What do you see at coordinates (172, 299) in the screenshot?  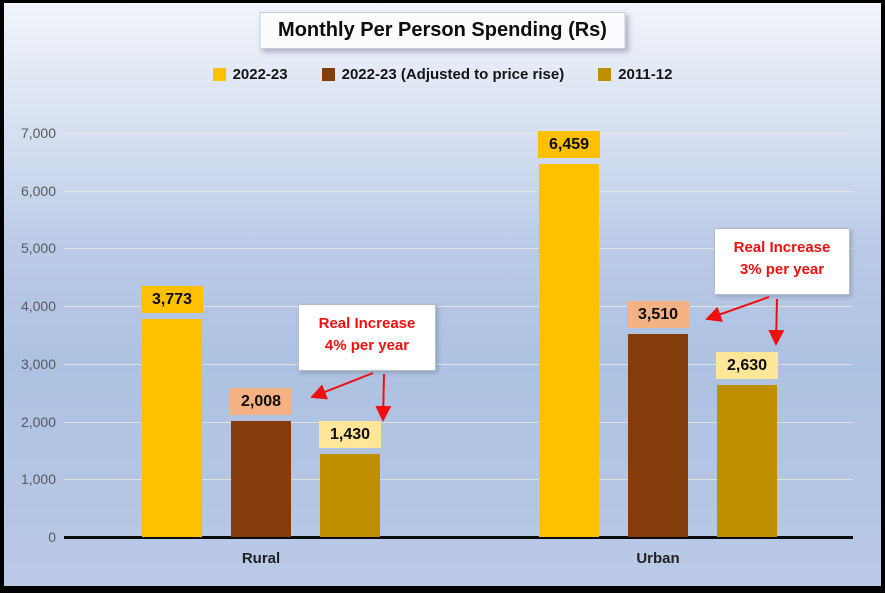 I see `data-label-rural-series0: 3,773` at bounding box center [172, 299].